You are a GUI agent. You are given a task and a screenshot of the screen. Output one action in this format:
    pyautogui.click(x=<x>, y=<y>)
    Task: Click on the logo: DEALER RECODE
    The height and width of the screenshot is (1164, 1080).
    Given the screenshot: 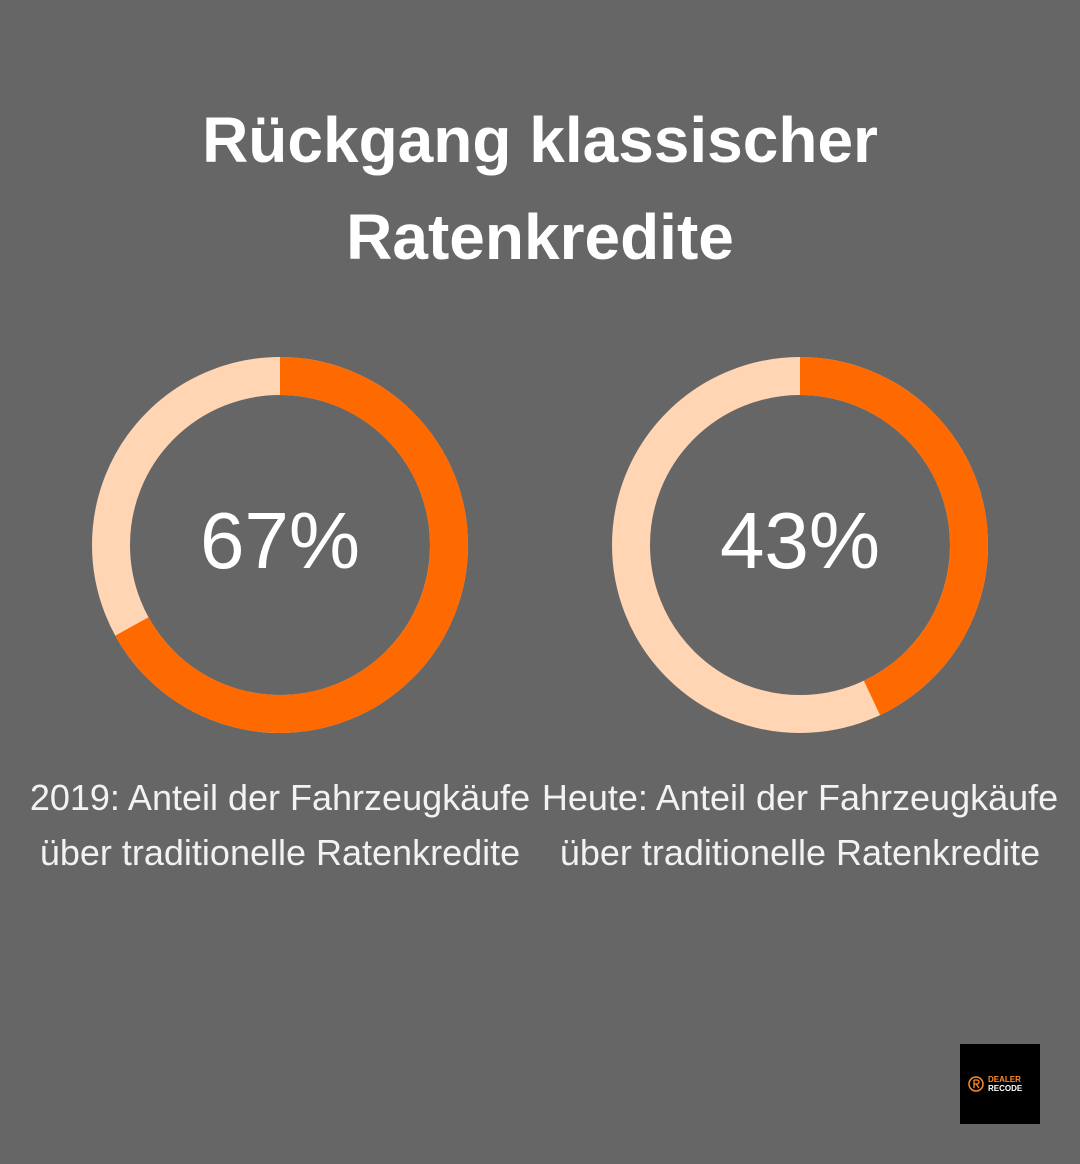 What is the action you would take?
    pyautogui.click(x=1000, y=1084)
    